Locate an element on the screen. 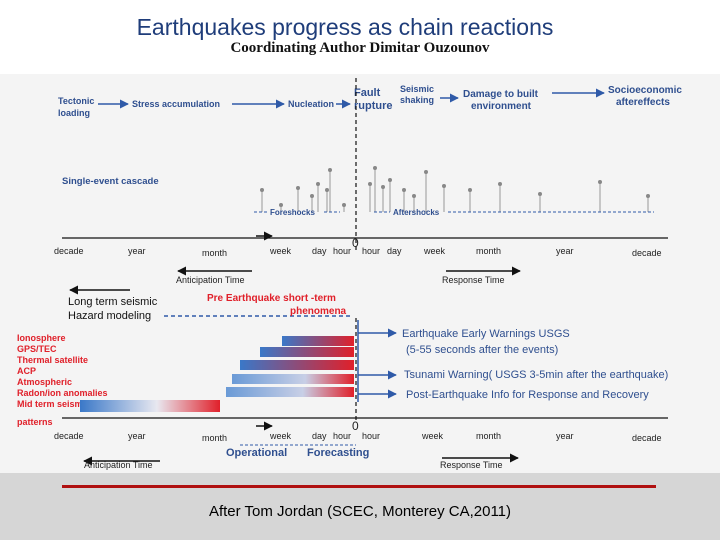 This screenshot has width=720, height=540. early-warning-label-1: Earthquake Early Warnings USGS is located at coordinates (486, 334).